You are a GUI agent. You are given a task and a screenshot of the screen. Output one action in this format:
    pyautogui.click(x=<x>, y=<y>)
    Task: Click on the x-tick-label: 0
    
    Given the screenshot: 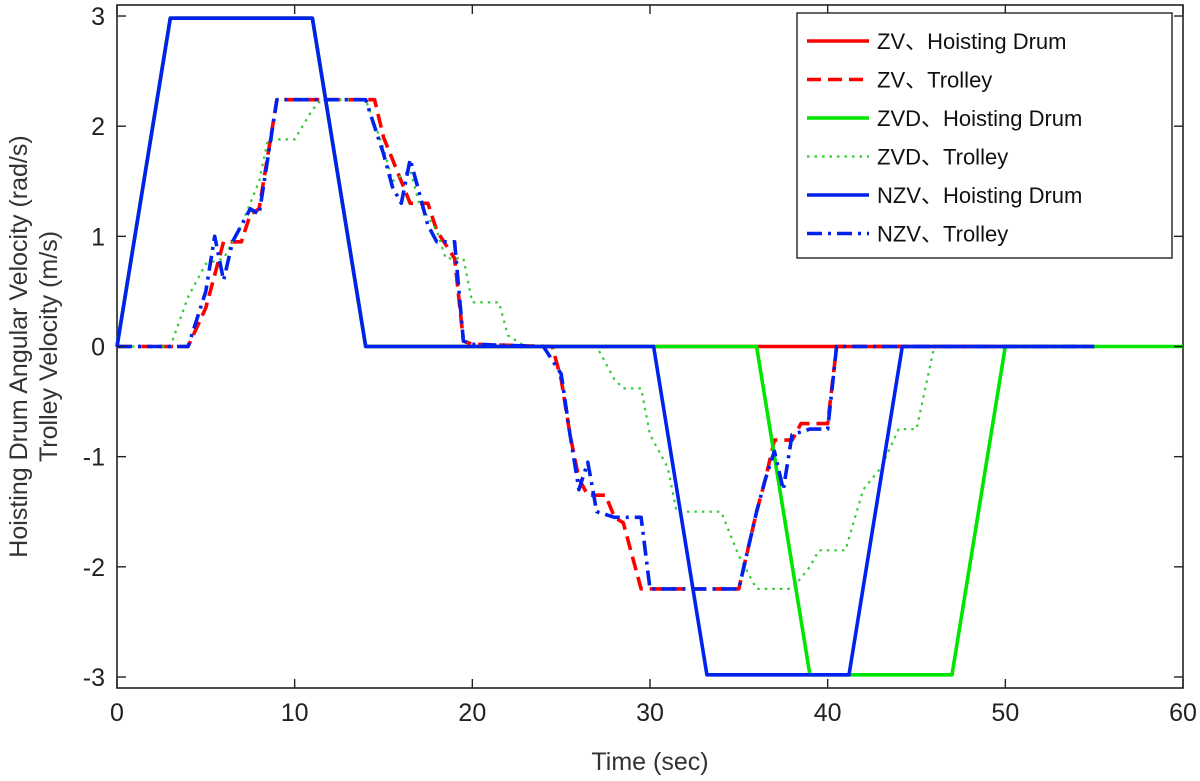 What is the action you would take?
    pyautogui.click(x=117, y=713)
    